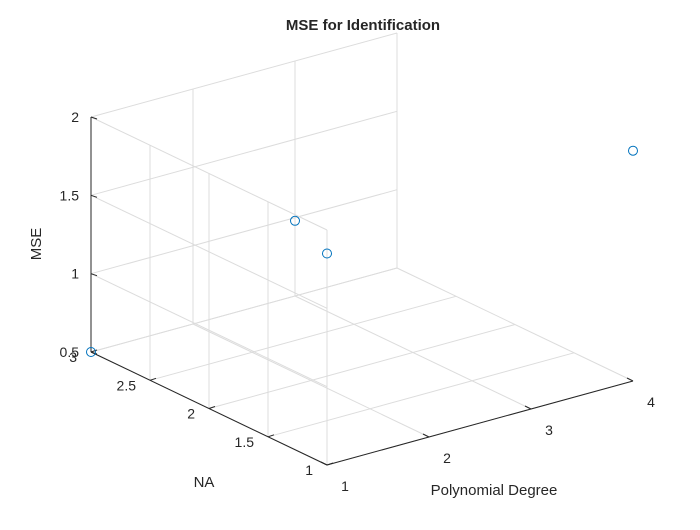 This screenshot has height=530, width=700. I want to click on x-tick-label: 2, so click(447, 458).